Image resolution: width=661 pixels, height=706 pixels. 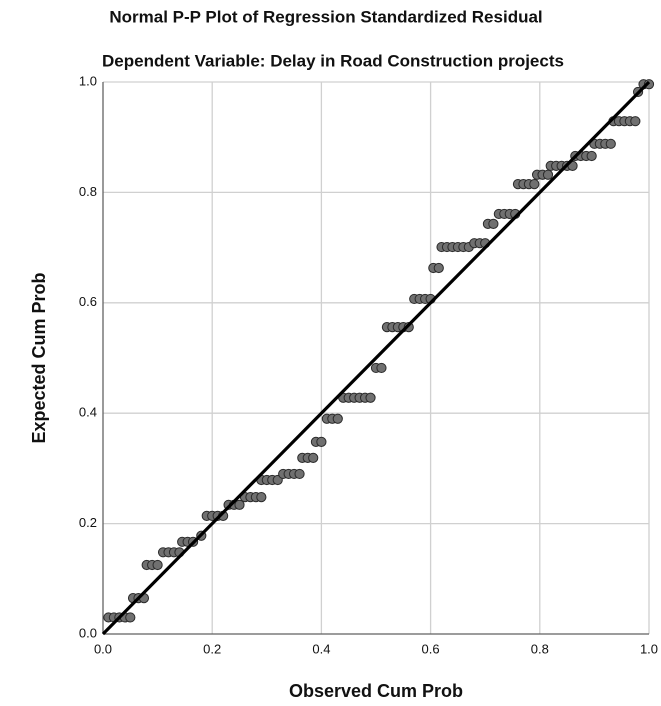 What do you see at coordinates (540, 648) in the screenshot?
I see `x-tick-label: 0.8` at bounding box center [540, 648].